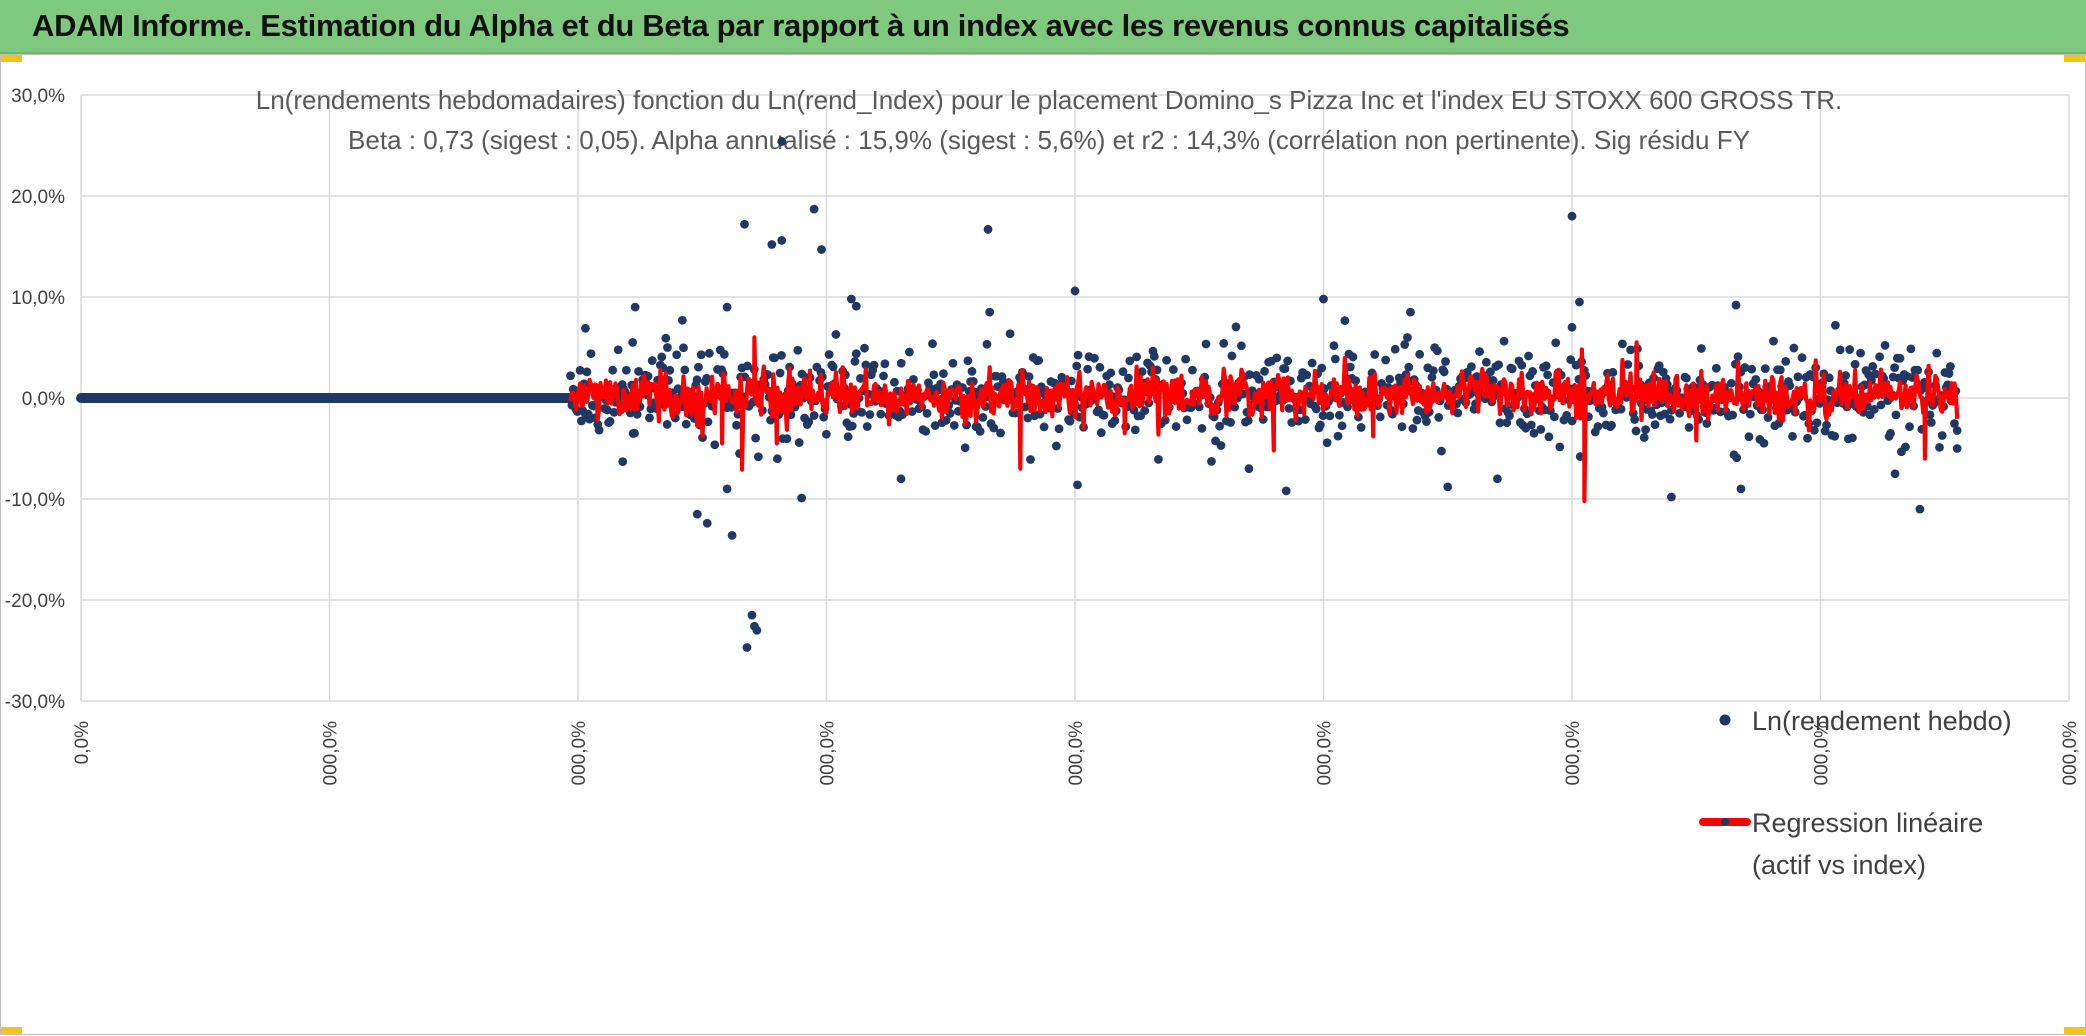 Image resolution: width=2086 pixels, height=1036 pixels. I want to click on legend-regression-label: (actif vs index), so click(1839, 865).